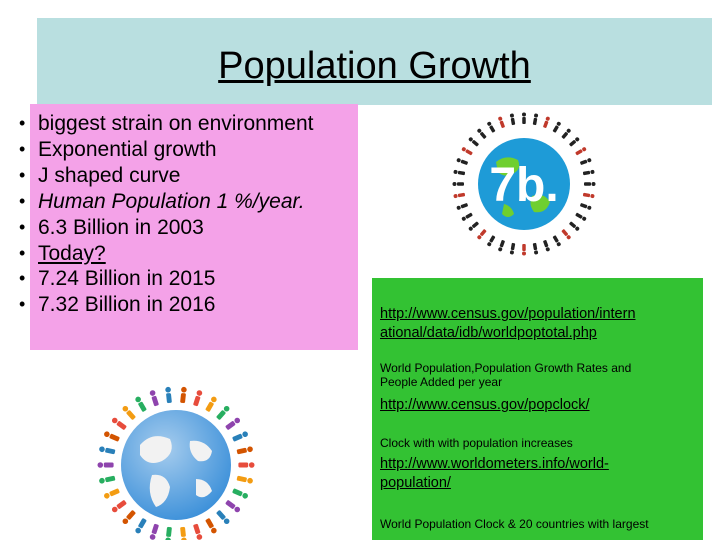 This screenshot has width=720, height=540. Describe the element at coordinates (176, 471) in the screenshot. I see `globe-land` at that location.